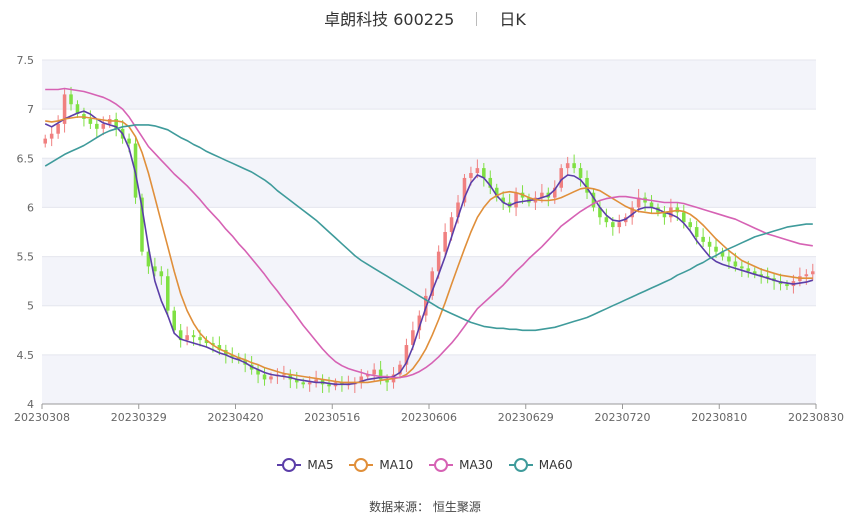 This screenshot has height=517, width=850. Describe the element at coordinates (512, 19) in the screenshot. I see `period-label: 日K` at that location.